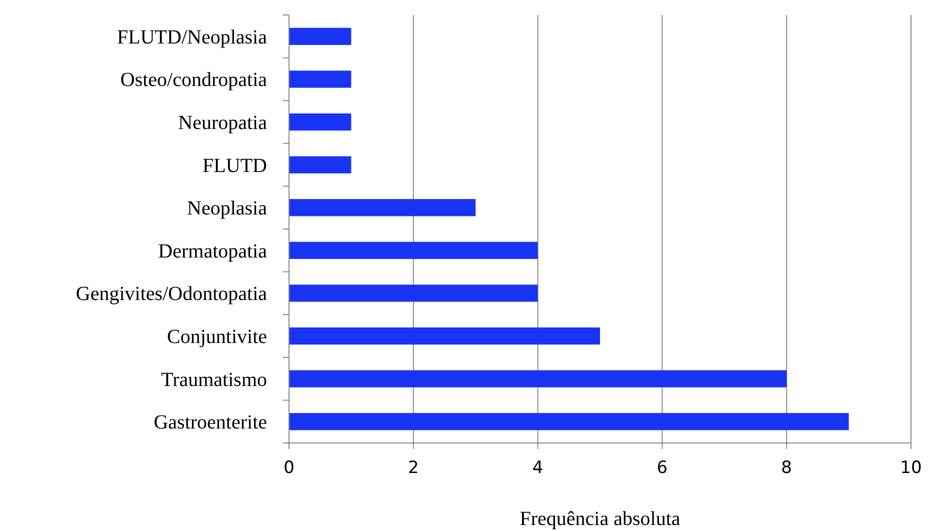 This screenshot has width=928, height=531. Describe the element at coordinates (211, 423) in the screenshot. I see `y-tick-label: Gastroenterite` at that location.